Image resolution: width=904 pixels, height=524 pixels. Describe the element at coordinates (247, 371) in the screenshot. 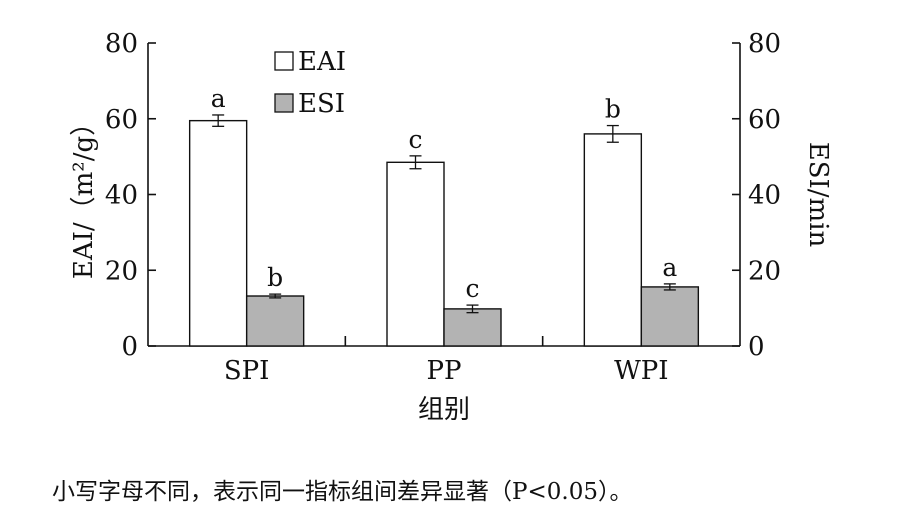

I see `x-tick-label: SPI` at that location.